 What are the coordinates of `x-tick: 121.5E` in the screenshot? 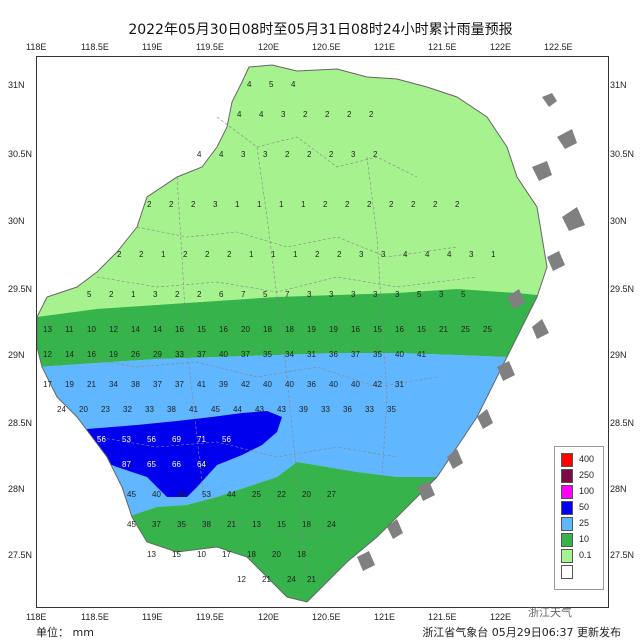 It's located at (442, 47).